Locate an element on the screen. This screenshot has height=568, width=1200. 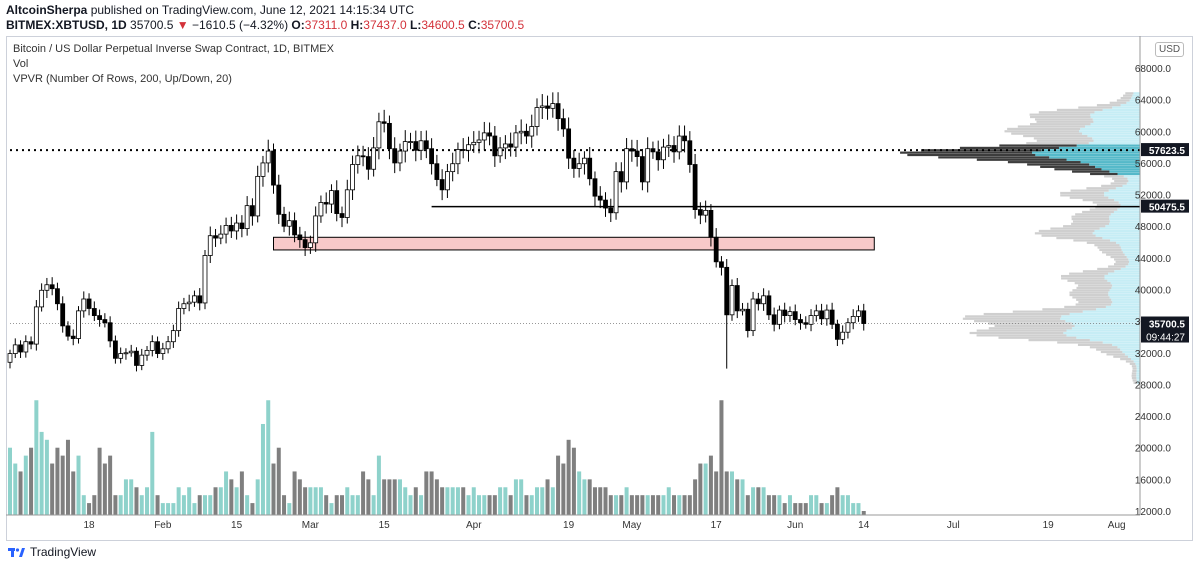
x-tick-label: Mar is located at coordinates (311, 525).